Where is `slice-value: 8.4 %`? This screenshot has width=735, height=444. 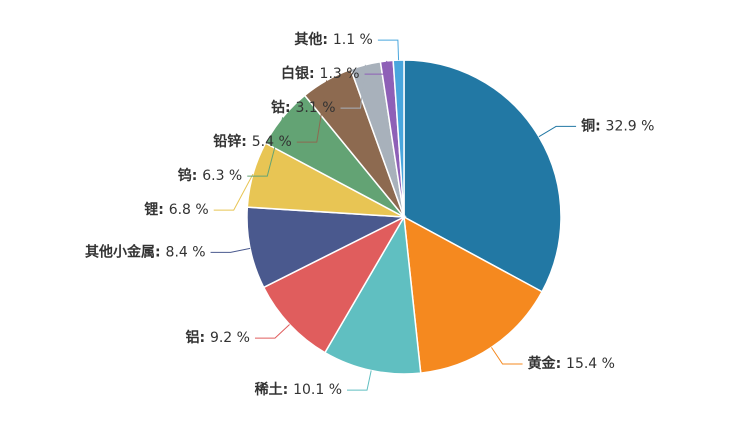
slice-value: 8.4 % is located at coordinates (186, 252).